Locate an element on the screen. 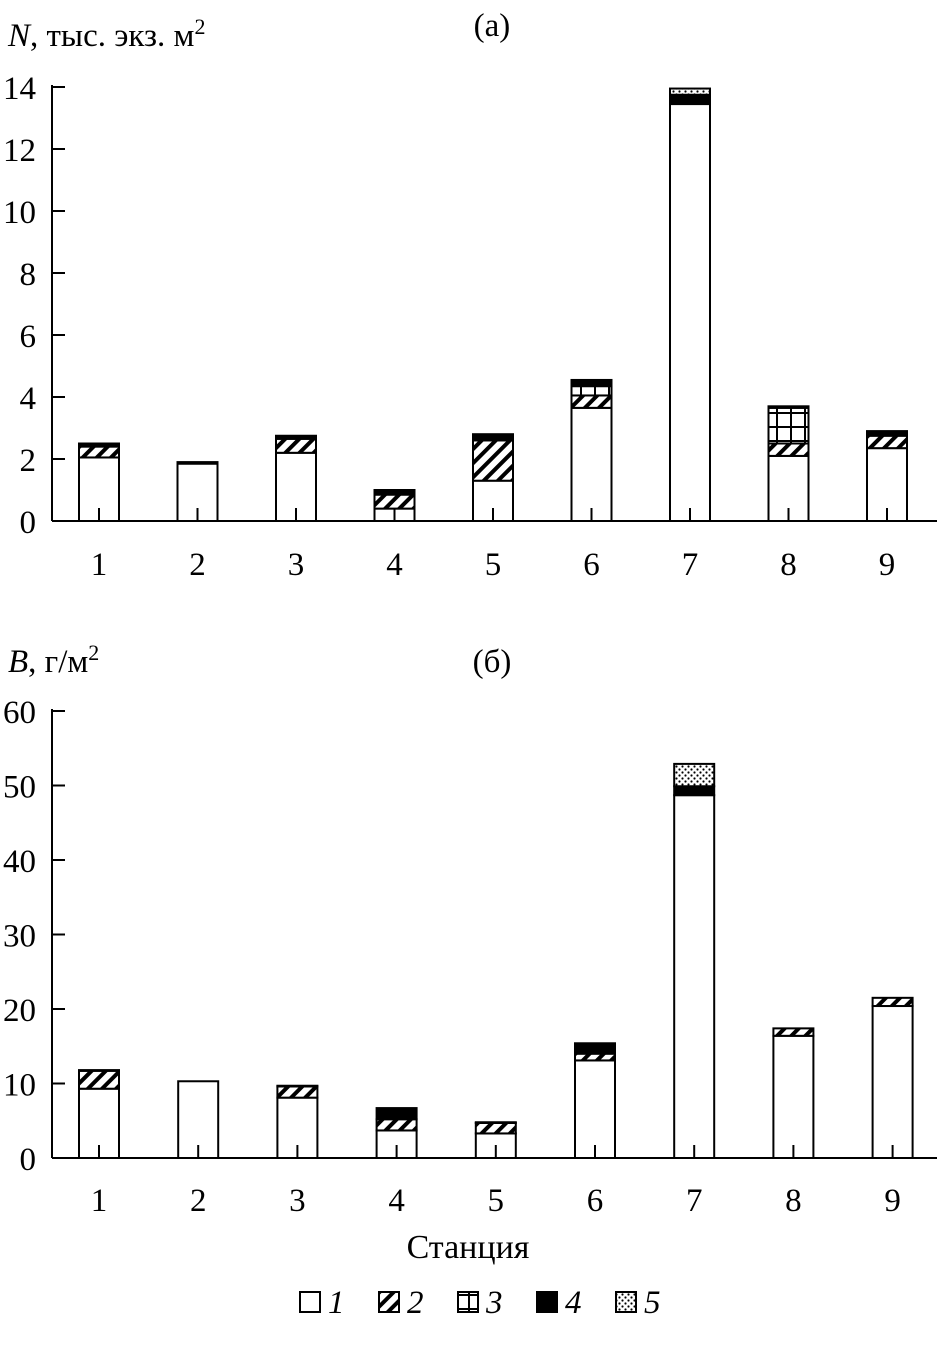 The image size is (937, 1361). legend-label-1: 1 is located at coordinates (336, 1303).